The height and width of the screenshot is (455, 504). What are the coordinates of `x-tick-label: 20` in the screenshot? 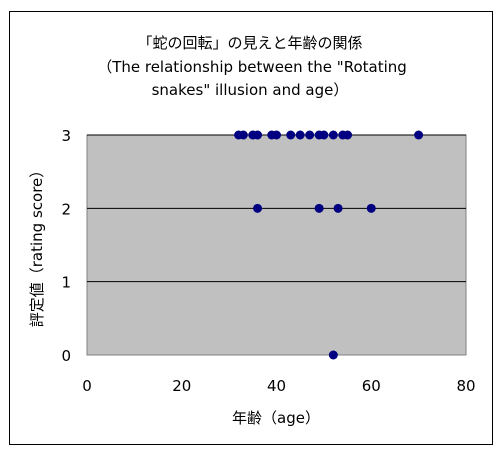 It's located at (181, 386).